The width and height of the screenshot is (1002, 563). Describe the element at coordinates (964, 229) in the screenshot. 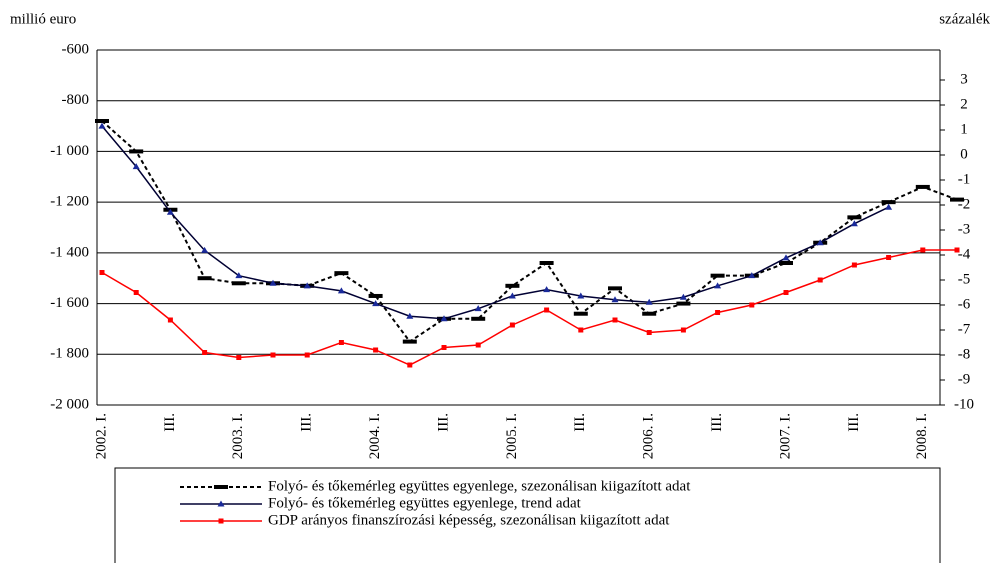

I see `y2-tick-label: -3` at that location.